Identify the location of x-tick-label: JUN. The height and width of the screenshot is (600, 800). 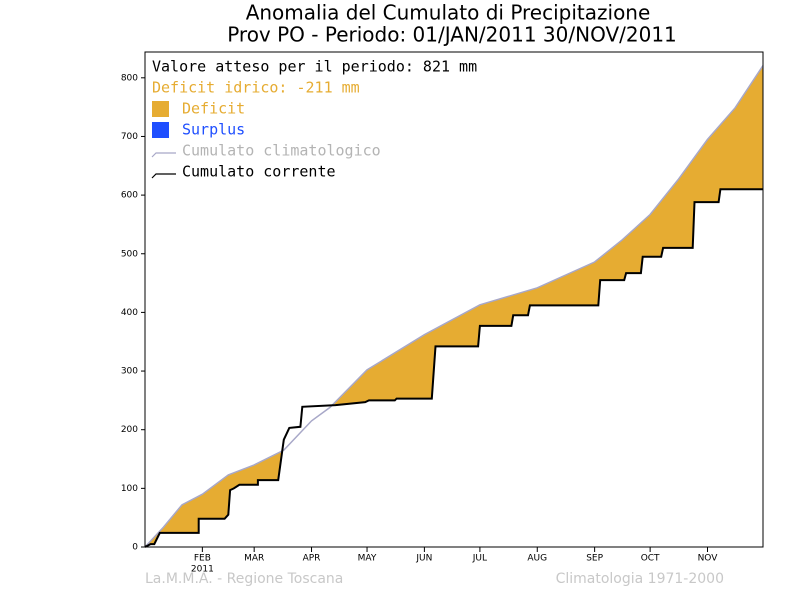
(423, 559).